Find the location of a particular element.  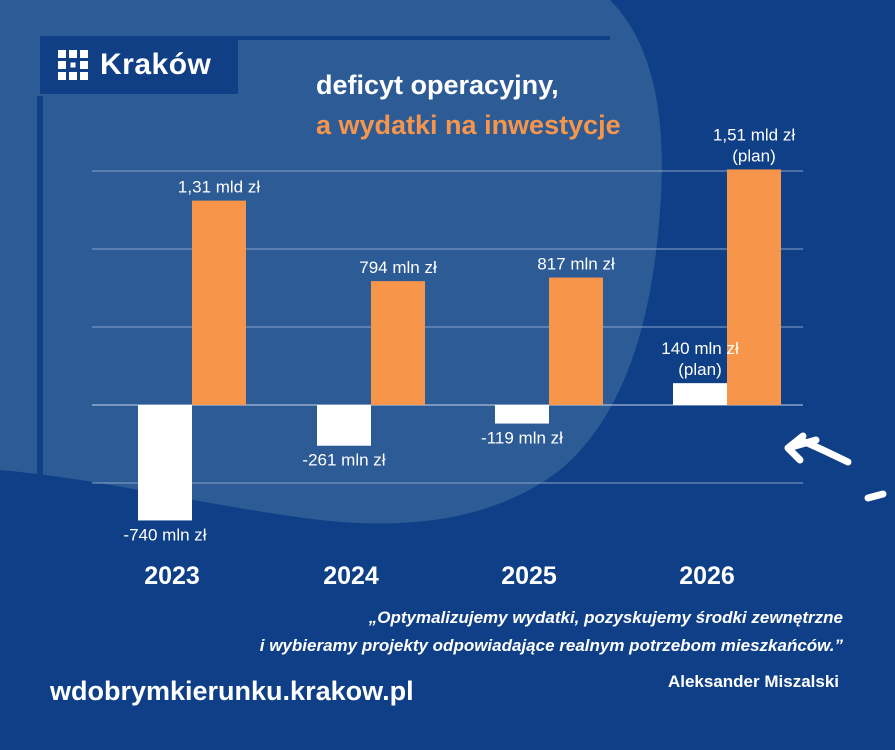

chart-title-line1: deficyt operacyjny, is located at coordinates (437, 85).